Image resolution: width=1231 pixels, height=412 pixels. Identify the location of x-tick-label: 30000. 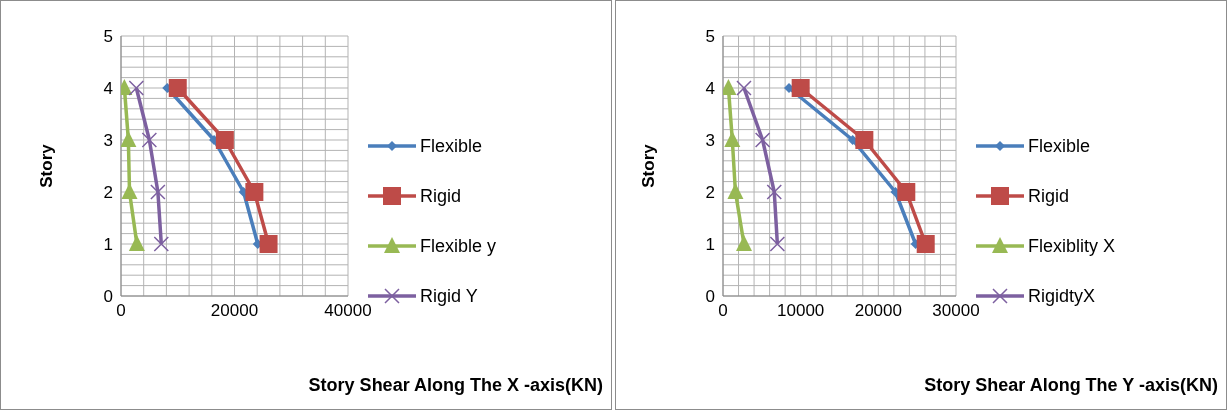
(956, 311).